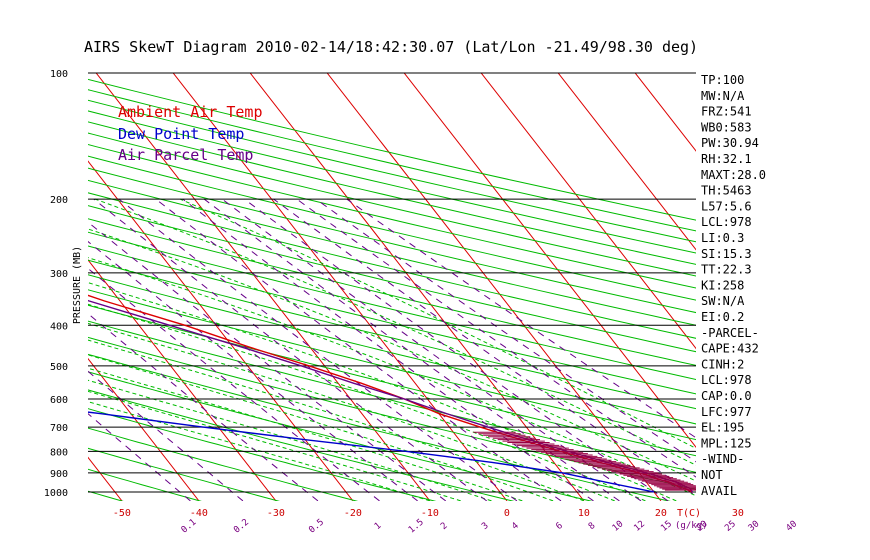 This screenshot has width=870, height=560. What do you see at coordinates (515, 526) in the screenshot?
I see `mixing-ratio-tick-label: 4` at bounding box center [515, 526].